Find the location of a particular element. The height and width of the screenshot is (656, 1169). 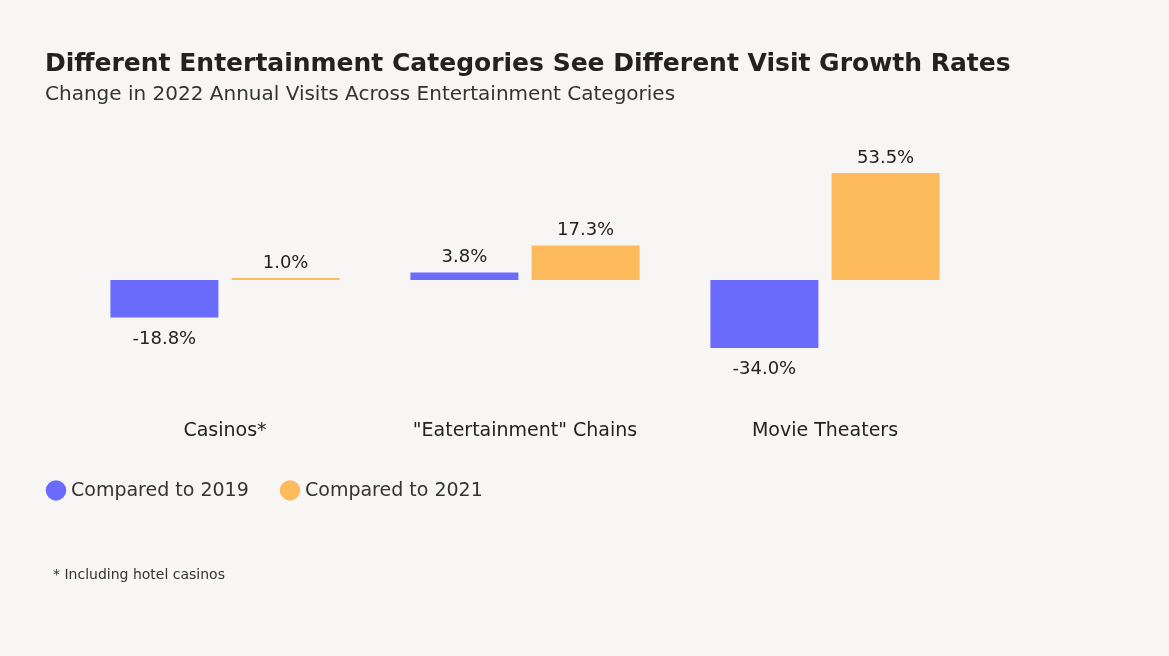

data-label: 17.3% is located at coordinates (586, 229).